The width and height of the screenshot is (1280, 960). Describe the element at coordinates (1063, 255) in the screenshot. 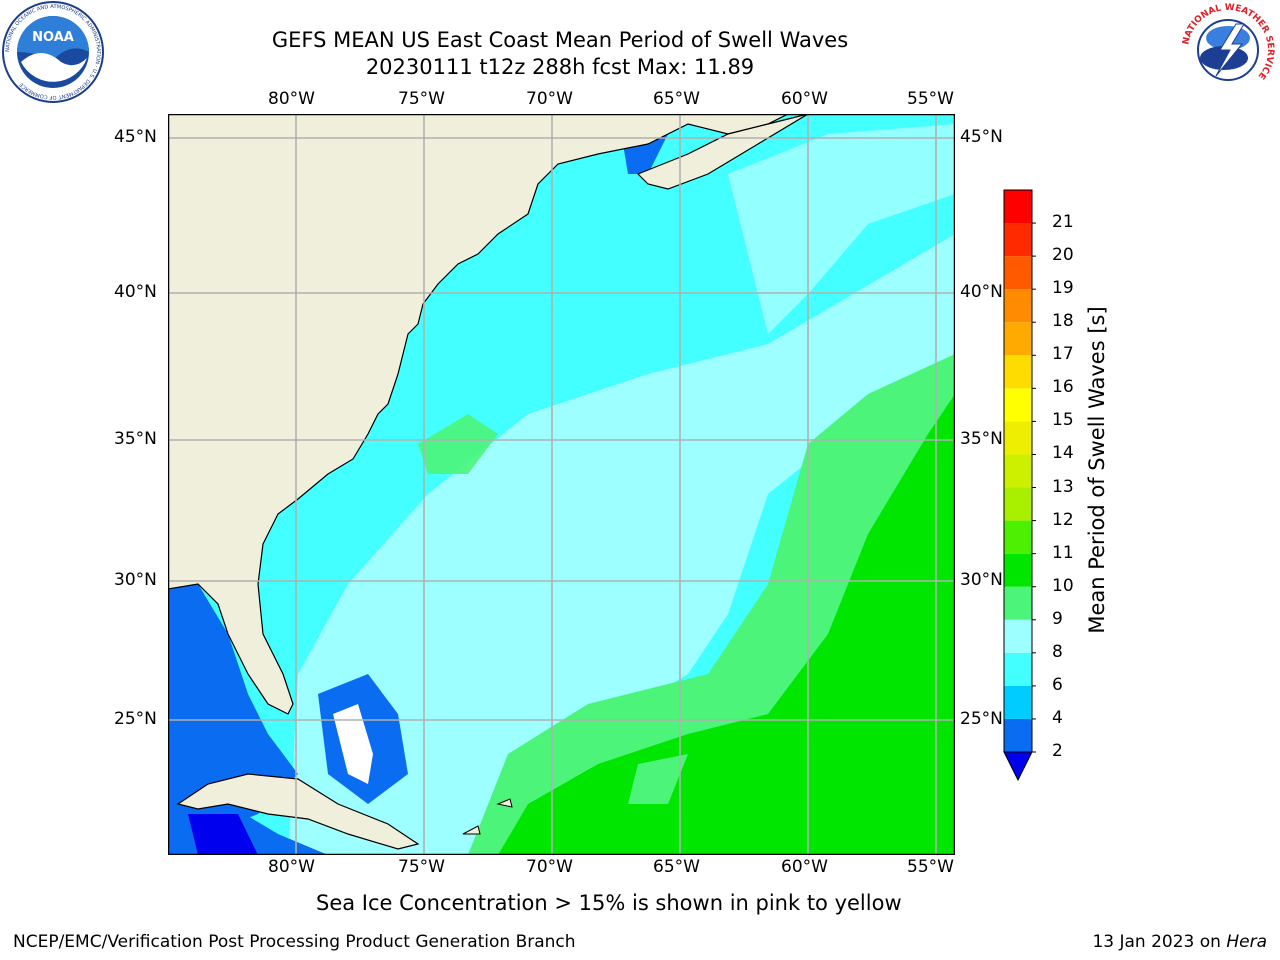

I see `colorbar-tick-label: 20` at that location.